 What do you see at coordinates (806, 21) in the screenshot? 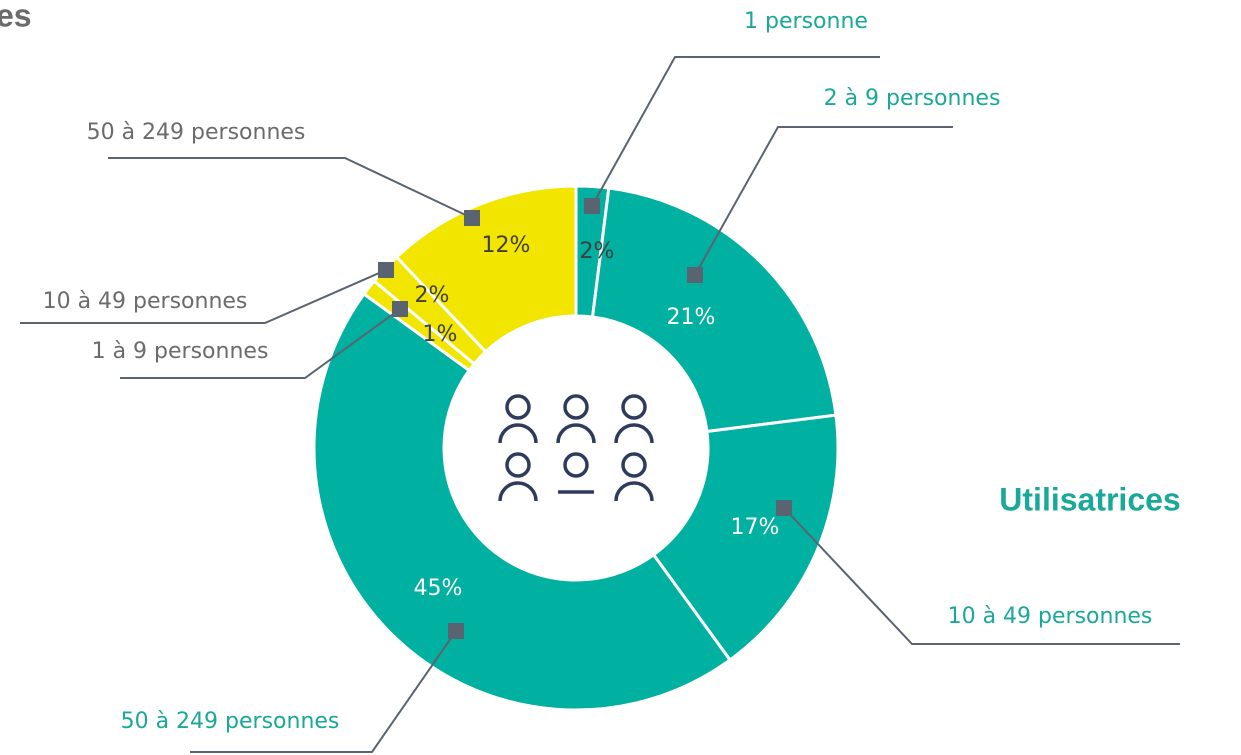
I see `category-label: 1 personne` at bounding box center [806, 21].